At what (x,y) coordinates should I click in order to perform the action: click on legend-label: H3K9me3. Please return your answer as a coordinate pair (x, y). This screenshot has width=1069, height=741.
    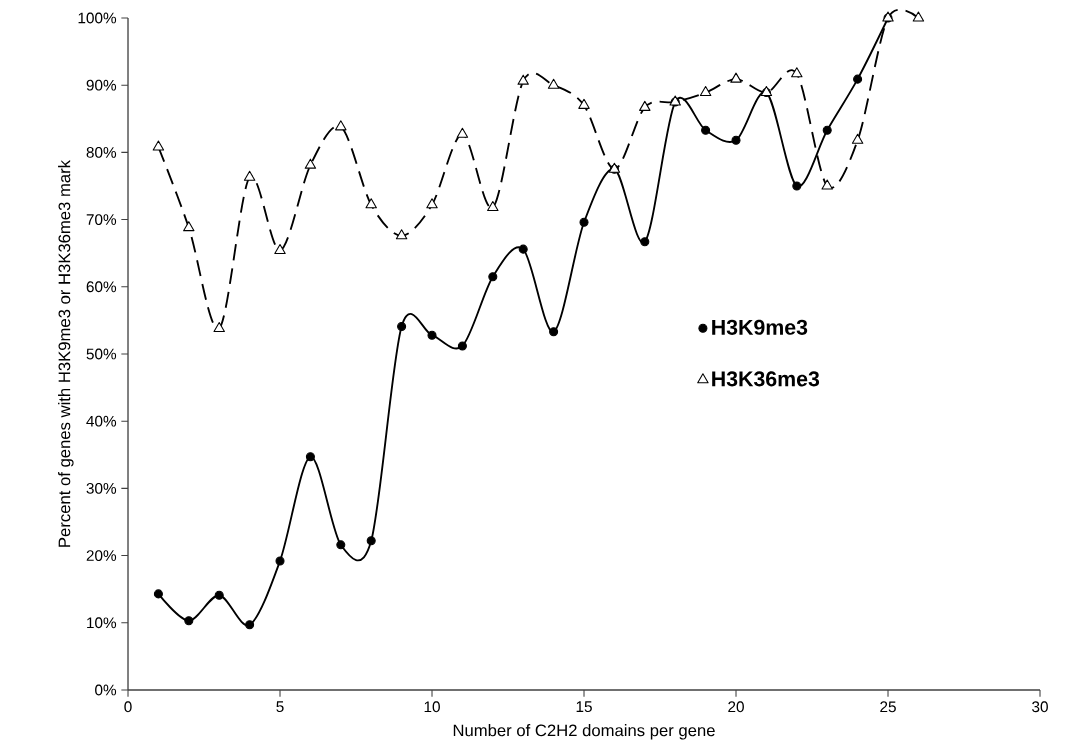
    Looking at the image, I should click on (760, 327).